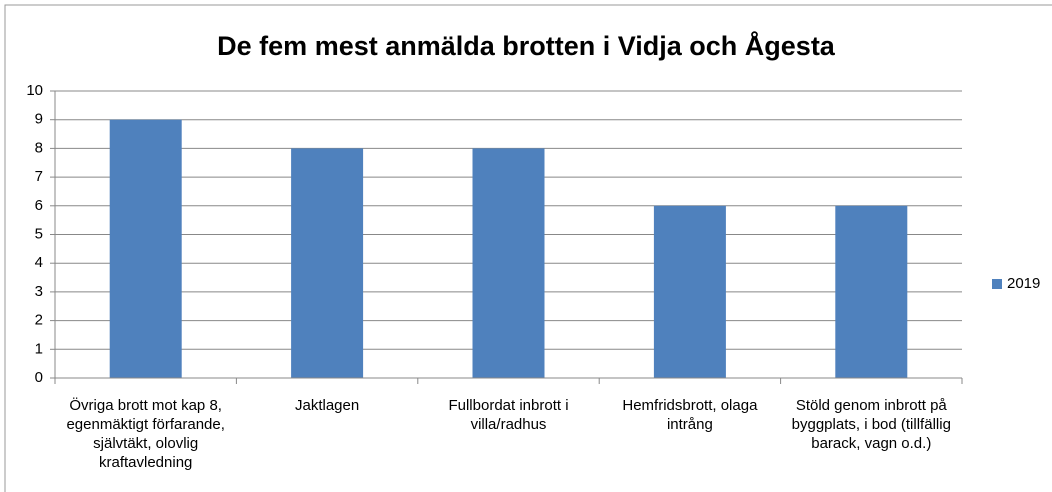 This screenshot has width=1052, height=492. Describe the element at coordinates (39, 320) in the screenshot. I see `y-tick-label: 2` at that location.